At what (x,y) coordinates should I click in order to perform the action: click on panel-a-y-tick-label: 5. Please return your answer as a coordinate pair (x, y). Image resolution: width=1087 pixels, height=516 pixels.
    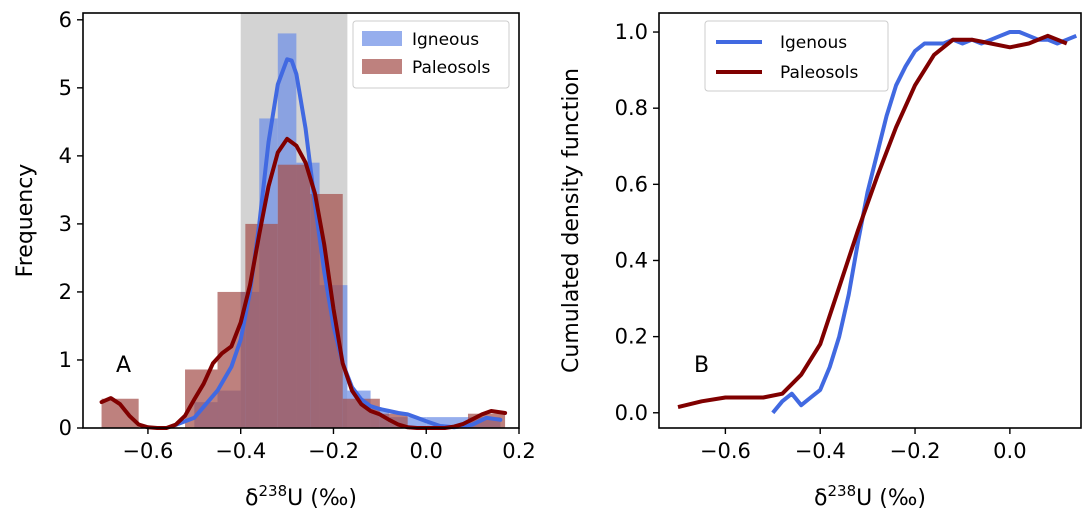
    Looking at the image, I should click on (65, 88).